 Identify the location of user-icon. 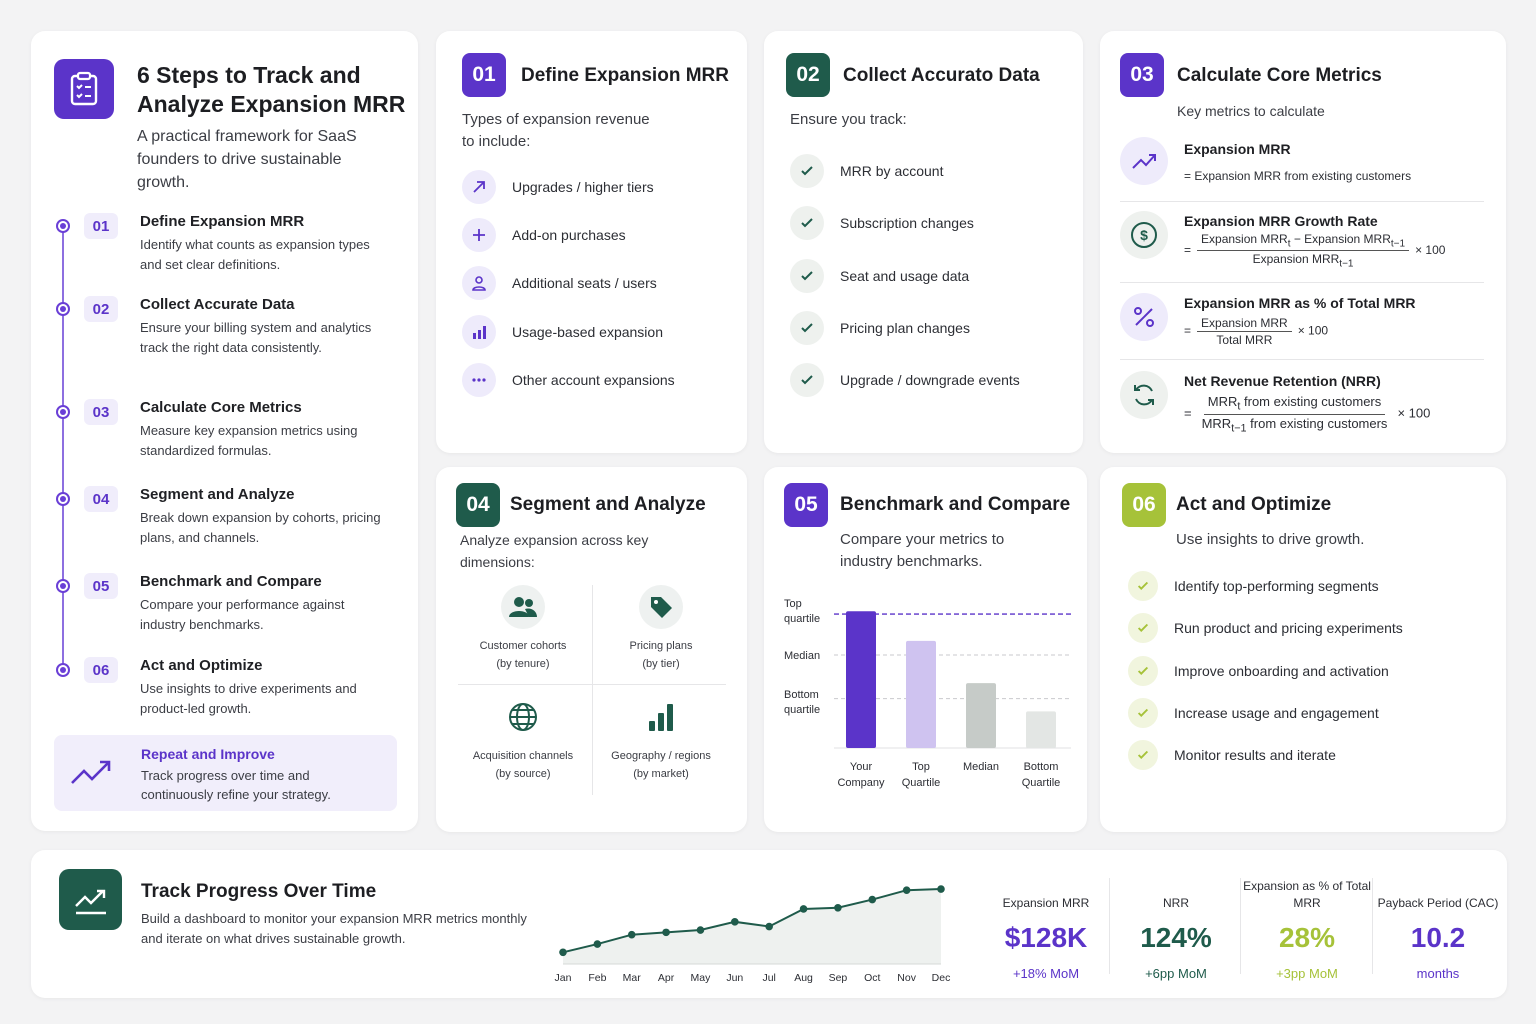
(479, 283).